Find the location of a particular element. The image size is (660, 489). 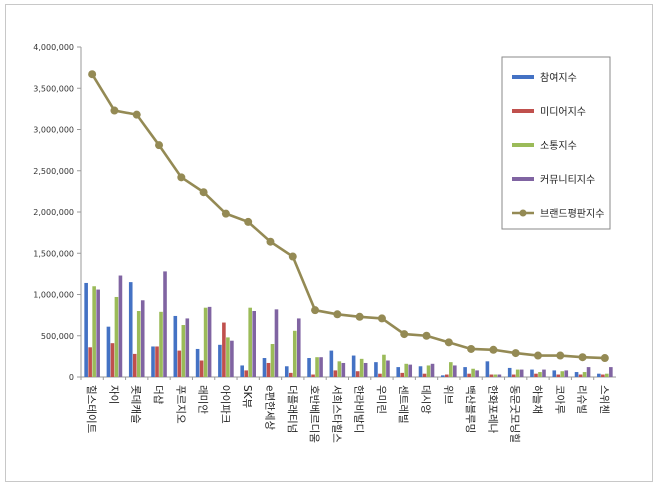

y-tick-label: 2,000,000 is located at coordinates (53, 212).